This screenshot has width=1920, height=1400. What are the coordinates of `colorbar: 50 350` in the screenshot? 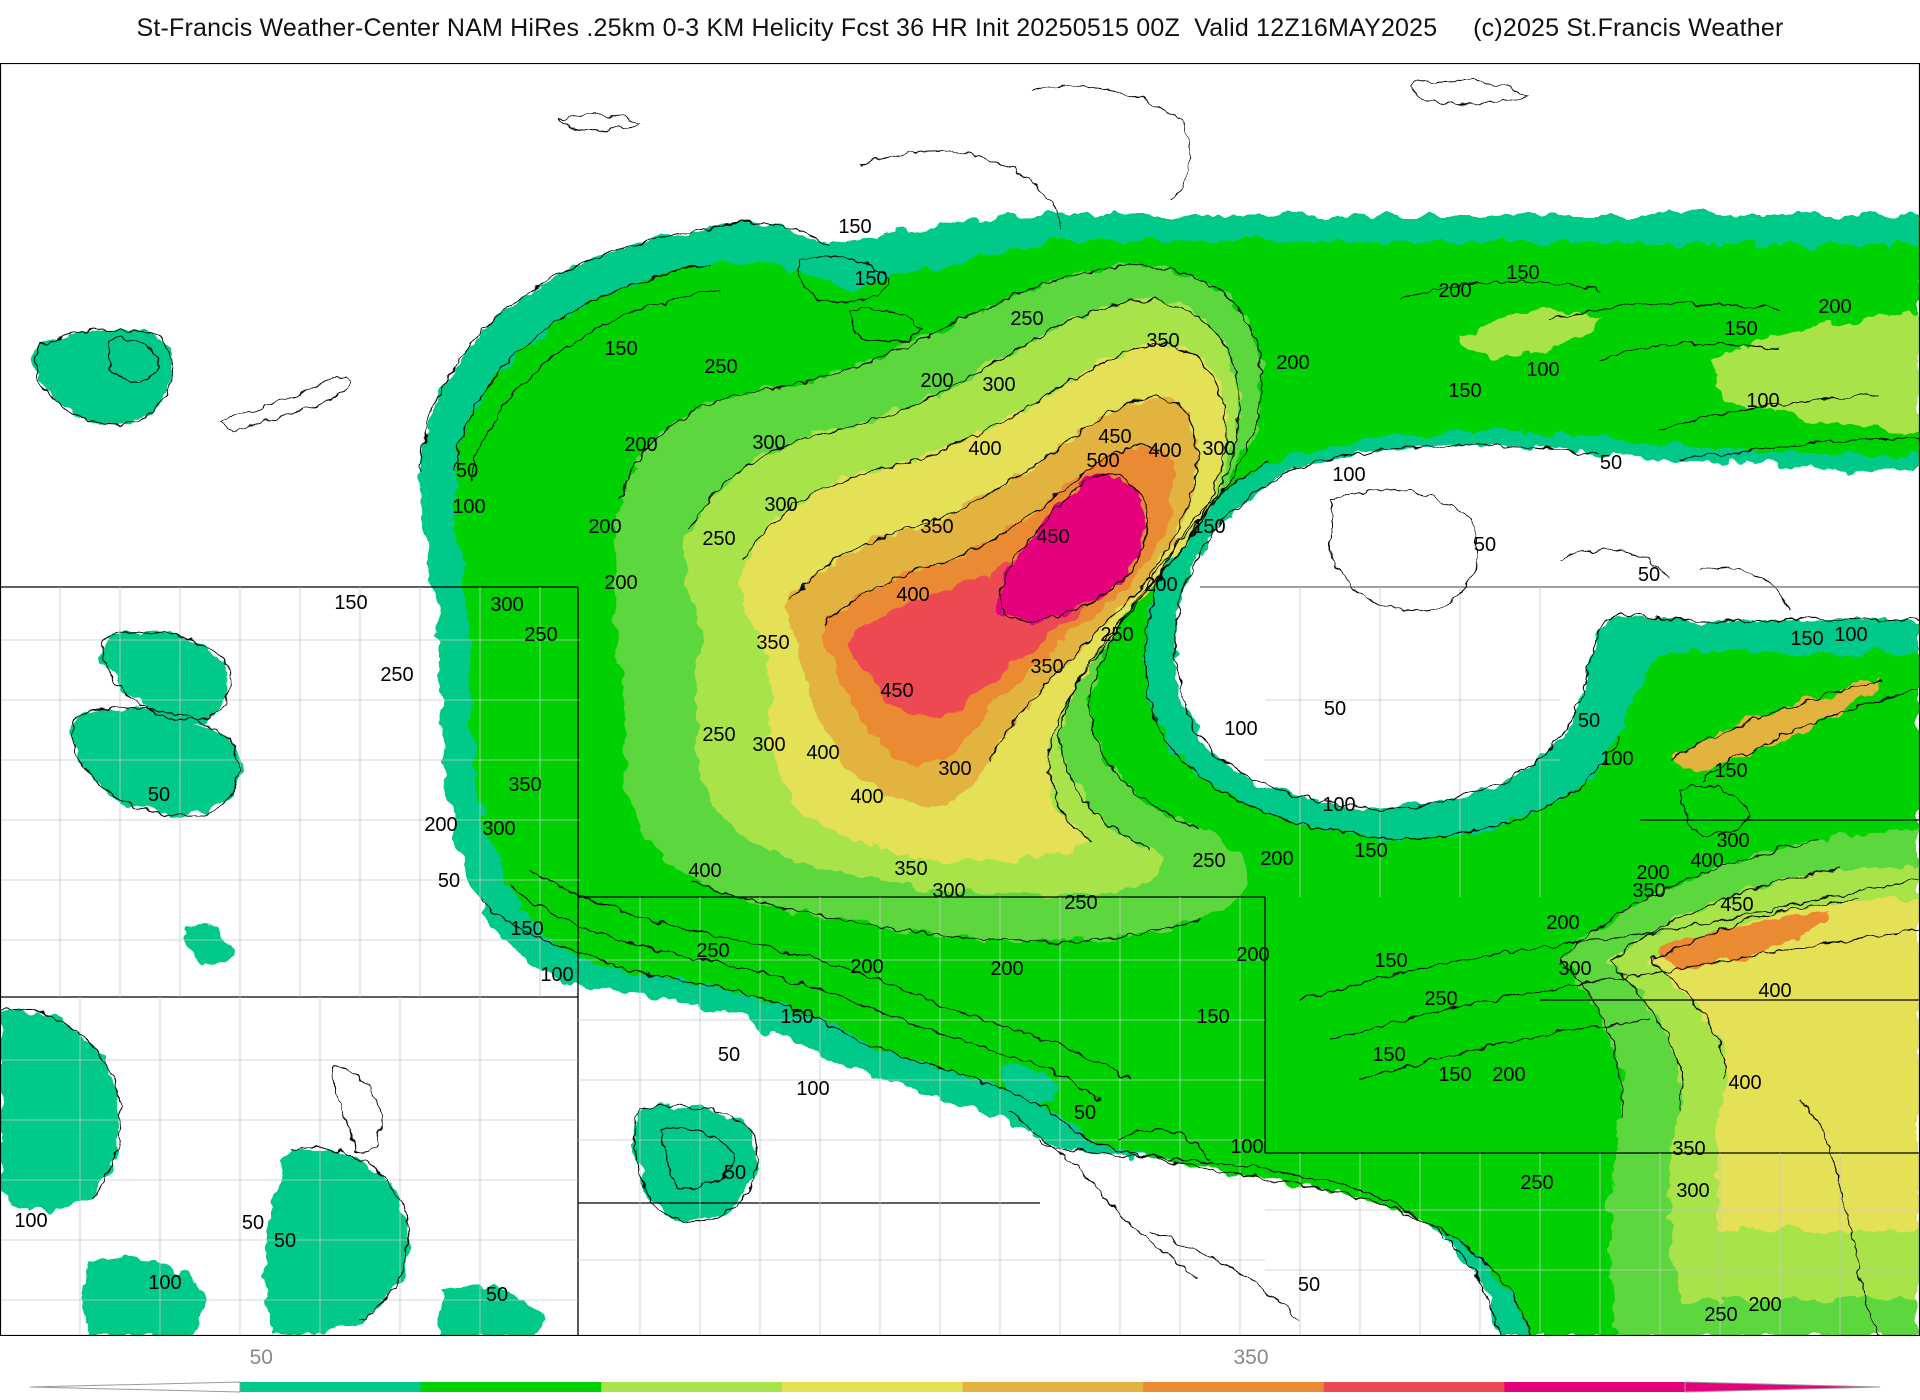 It's located at (955, 1369).